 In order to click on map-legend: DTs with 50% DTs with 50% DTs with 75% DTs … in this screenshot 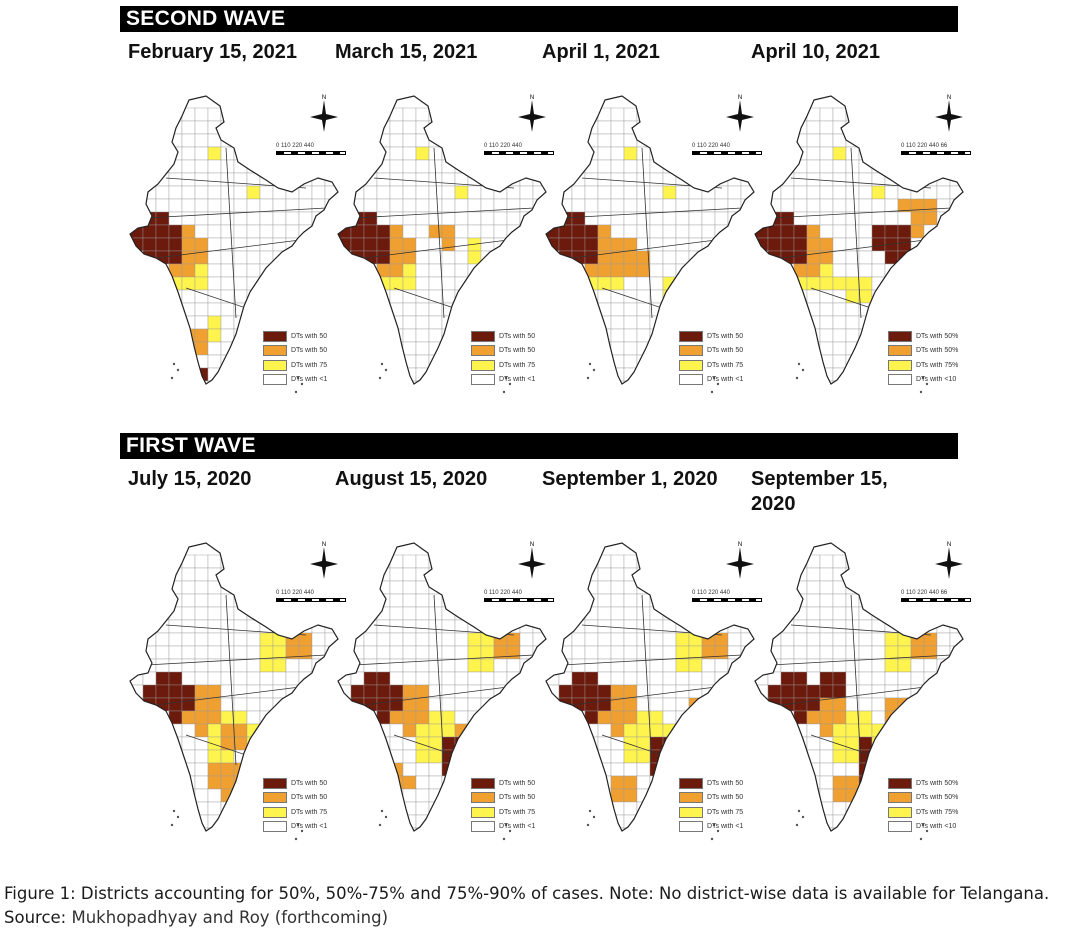, I will do `click(935, 805)`.